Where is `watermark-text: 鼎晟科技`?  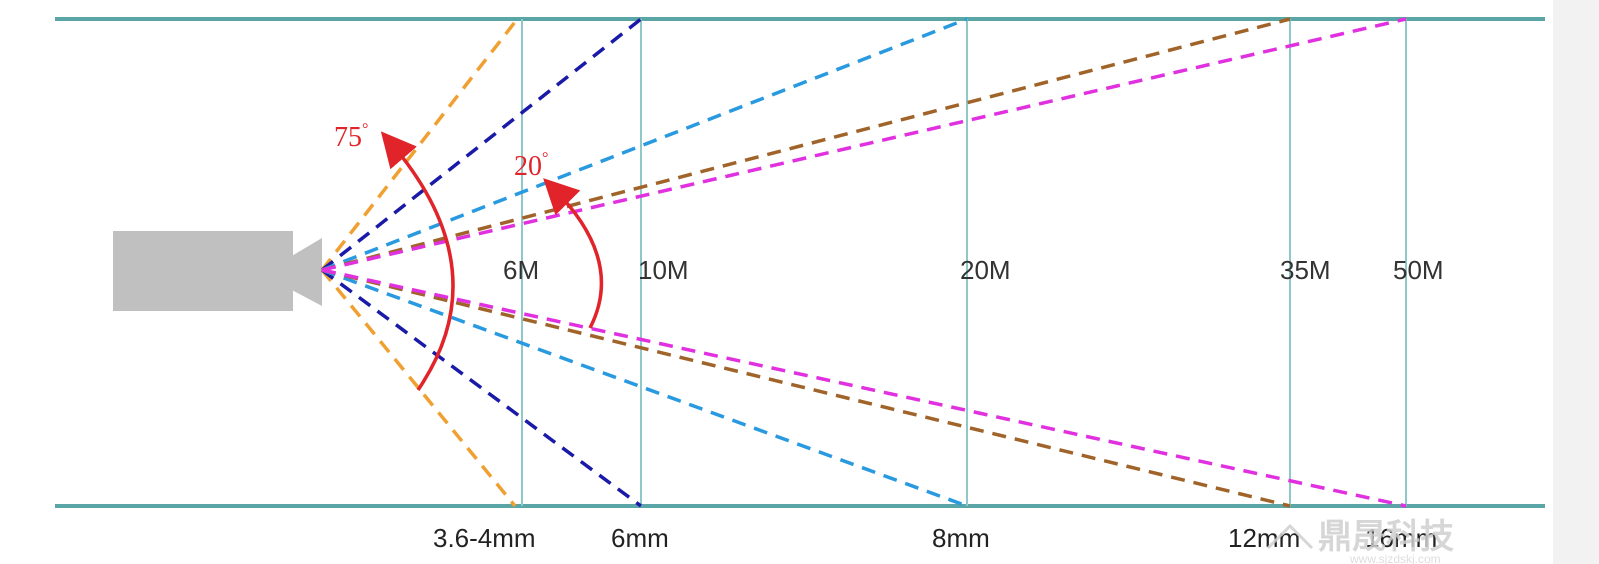 watermark-text: 鼎晟科技 is located at coordinates (1386, 537).